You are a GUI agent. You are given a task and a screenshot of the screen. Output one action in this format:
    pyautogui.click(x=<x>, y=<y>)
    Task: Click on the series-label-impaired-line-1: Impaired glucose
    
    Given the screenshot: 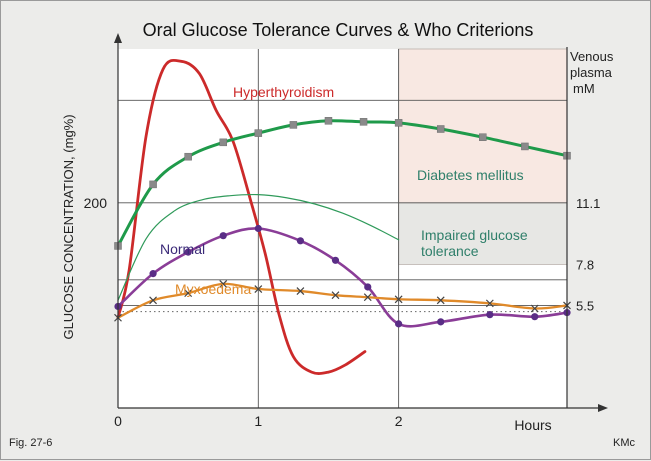 What is the action you would take?
    pyautogui.click(x=474, y=235)
    